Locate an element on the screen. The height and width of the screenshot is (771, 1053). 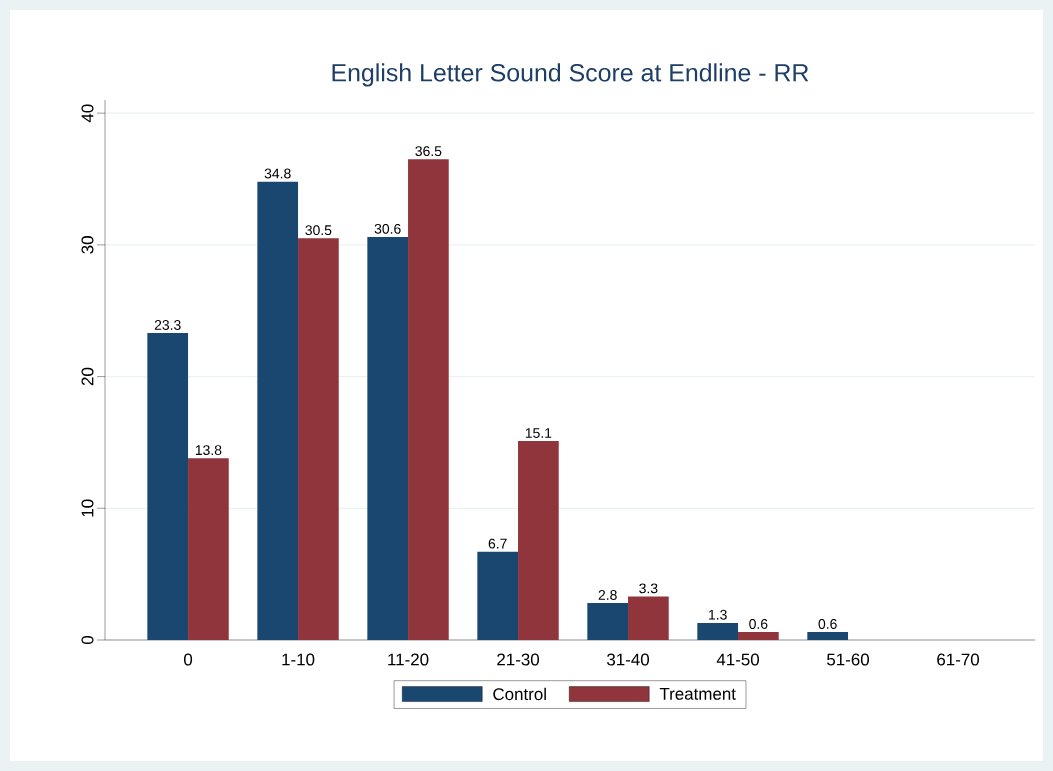
data-label: 36.5 is located at coordinates (428, 151).